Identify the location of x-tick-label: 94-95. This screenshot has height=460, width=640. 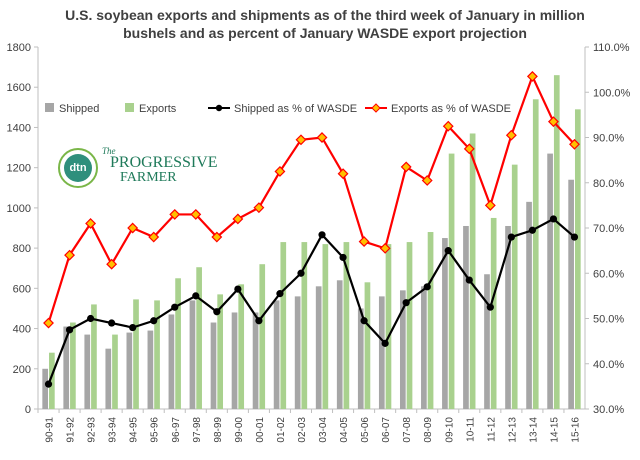
(134, 430).